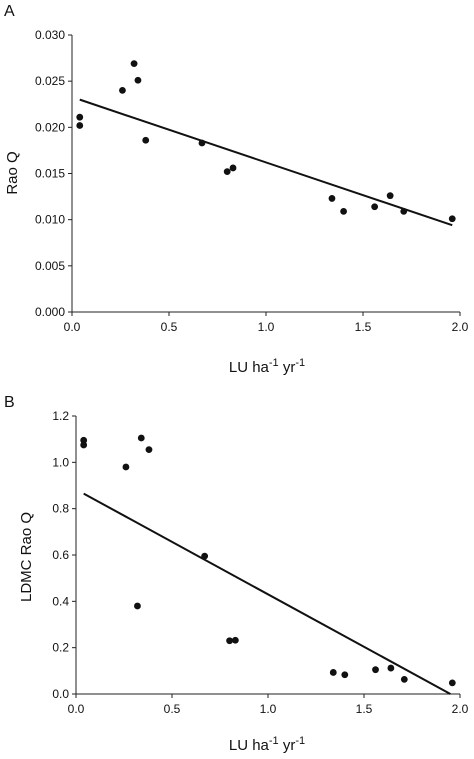 This screenshot has height=759, width=474. Describe the element at coordinates (26, 557) in the screenshot. I see `y-axis-label: LDMC Rao Q` at that location.